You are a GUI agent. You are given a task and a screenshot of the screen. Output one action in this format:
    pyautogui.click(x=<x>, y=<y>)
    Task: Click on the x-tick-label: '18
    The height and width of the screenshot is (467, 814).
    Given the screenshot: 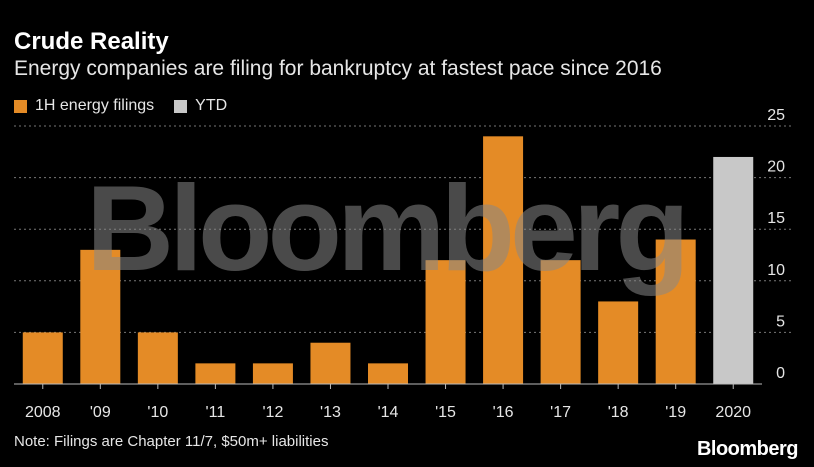 What is the action you would take?
    pyautogui.click(x=618, y=412)
    